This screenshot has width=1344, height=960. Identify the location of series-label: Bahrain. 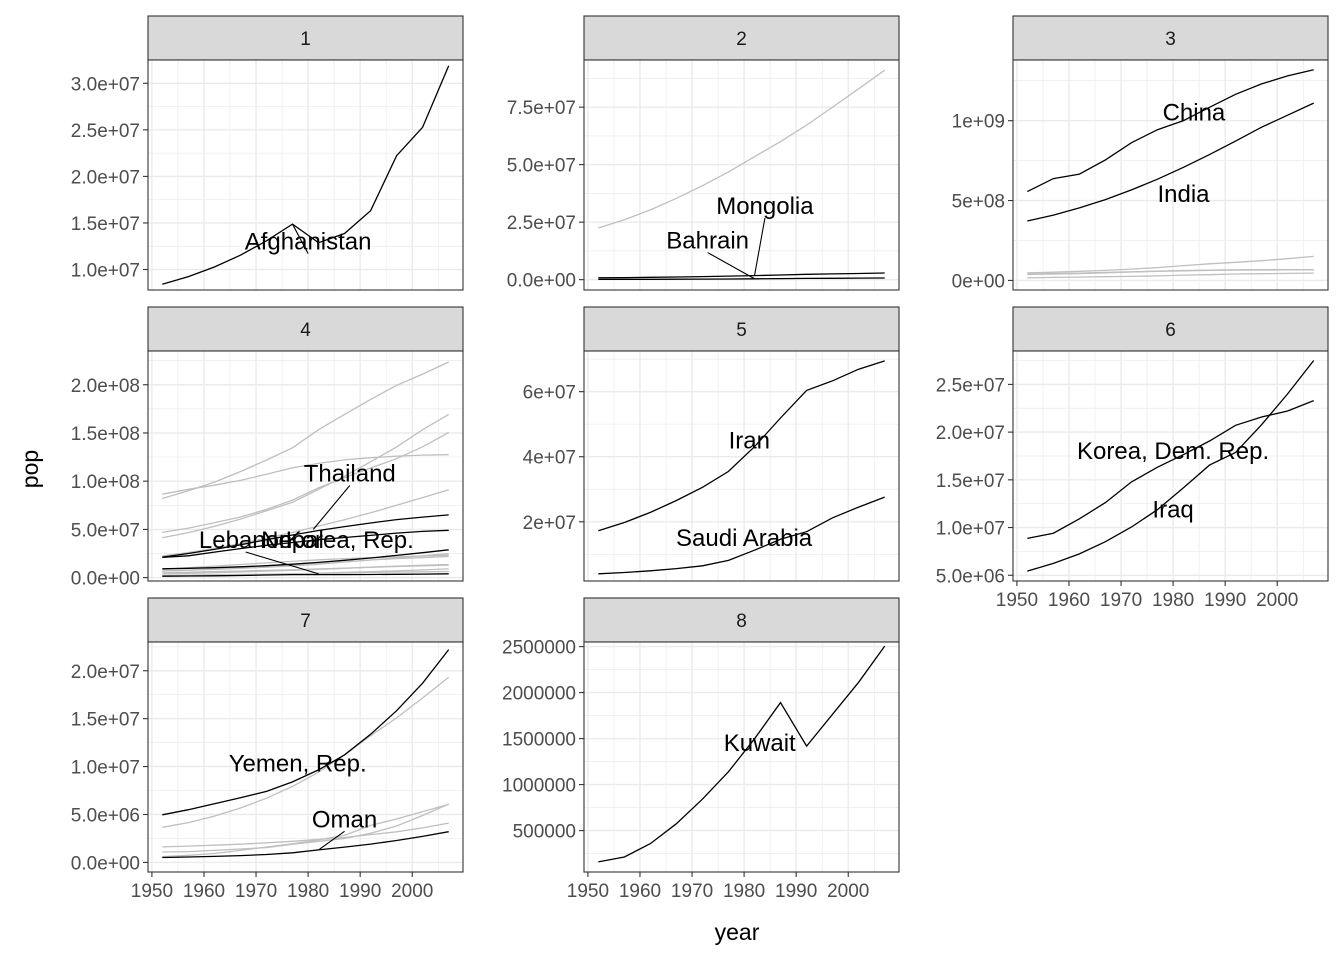
(707, 241).